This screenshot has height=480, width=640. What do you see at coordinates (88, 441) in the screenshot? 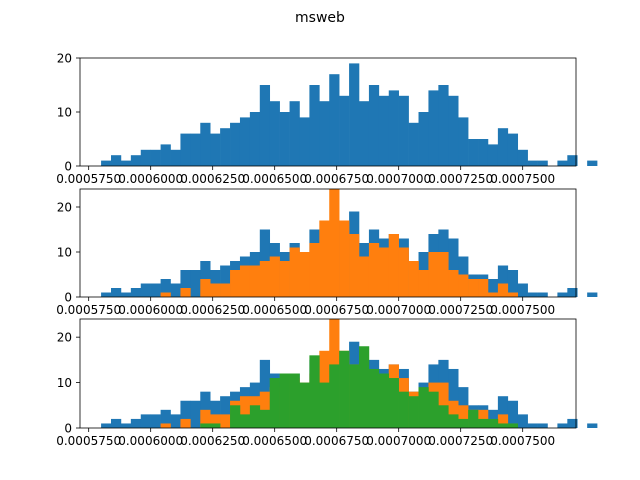
I see `x-tick-label: 0.0005750` at bounding box center [88, 441].